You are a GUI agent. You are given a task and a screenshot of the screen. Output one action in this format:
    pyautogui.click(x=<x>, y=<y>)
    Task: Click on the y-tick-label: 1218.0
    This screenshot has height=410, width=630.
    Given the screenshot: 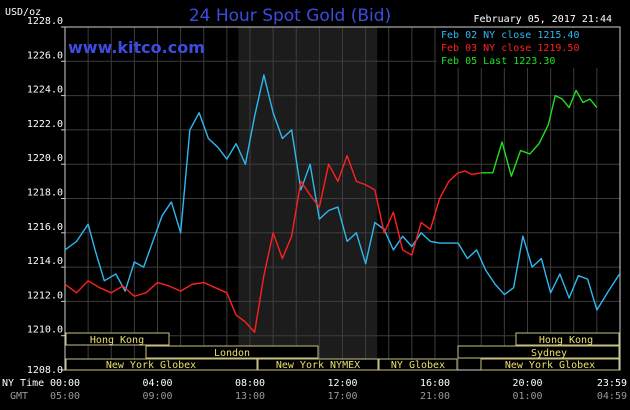 What is the action you would take?
    pyautogui.click(x=45, y=193)
    